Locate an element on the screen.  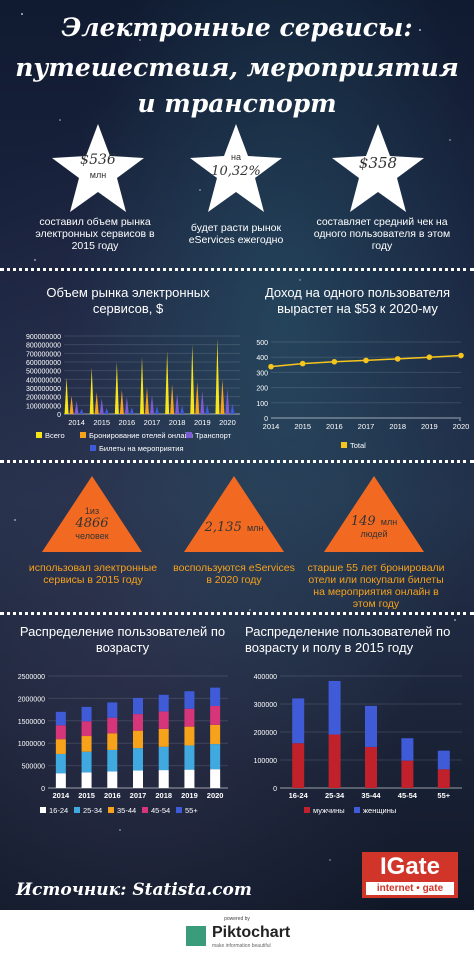
legend-label: мужчины is located at coordinates (329, 810).